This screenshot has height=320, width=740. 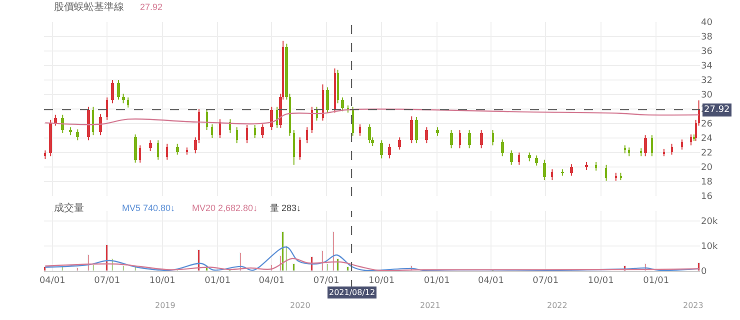 I want to click on text: MV5 740.80↓, so click(x=149, y=208).